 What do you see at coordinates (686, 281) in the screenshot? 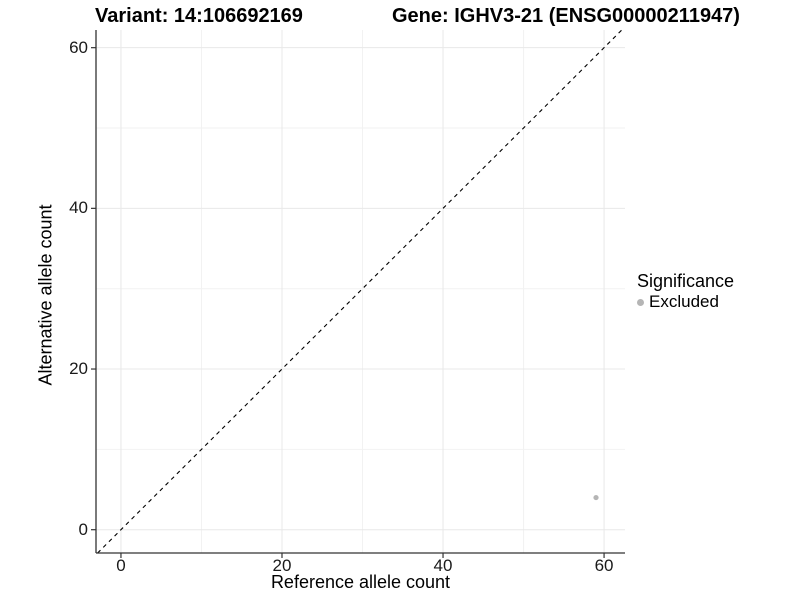
I see `legend-title: Significance` at bounding box center [686, 281].